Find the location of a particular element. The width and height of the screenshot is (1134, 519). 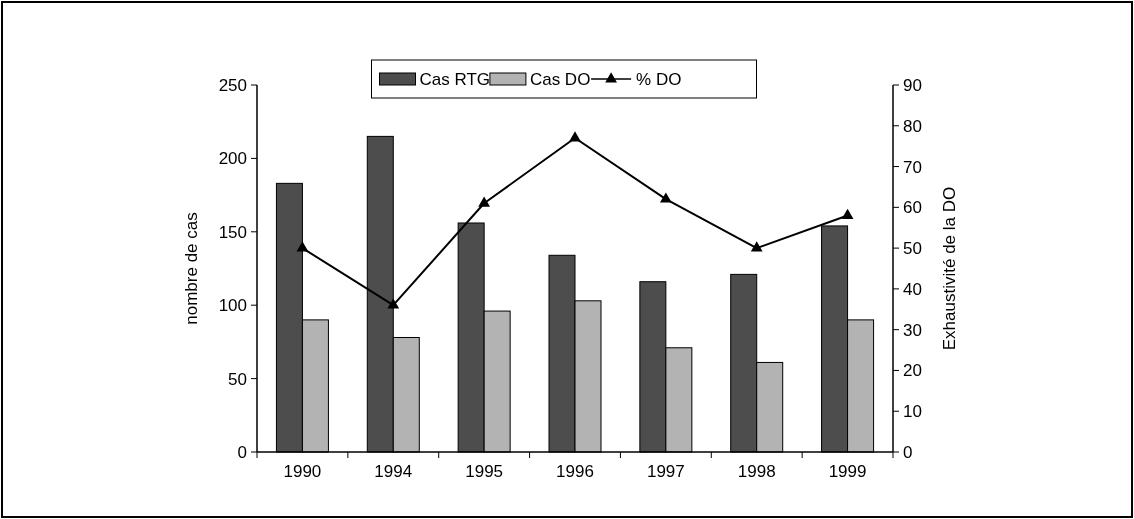

y2-tick-label: 30 is located at coordinates (912, 330).